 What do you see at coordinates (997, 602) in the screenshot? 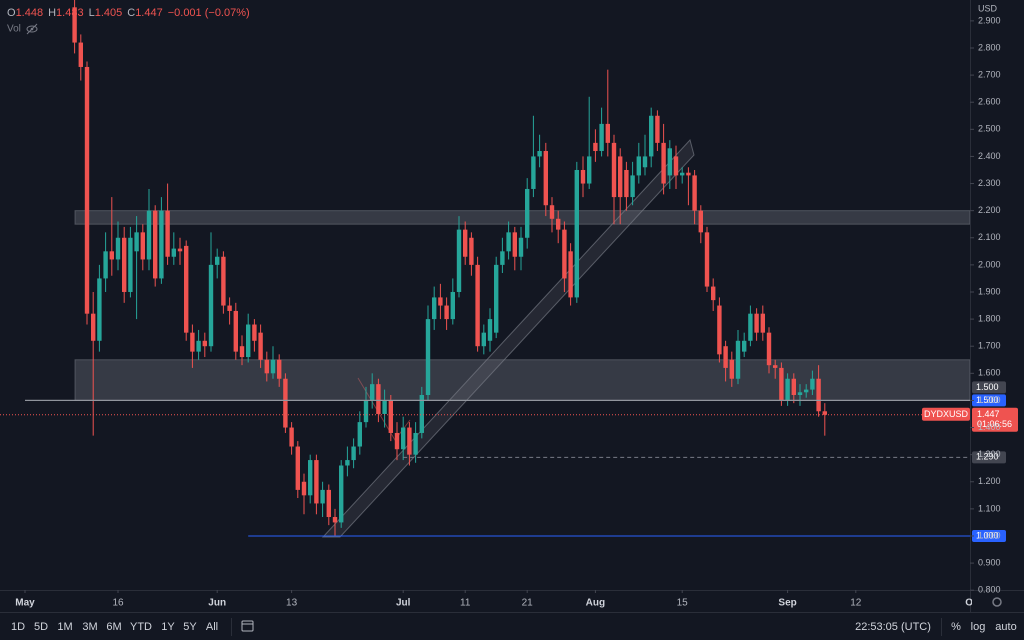
I see `settings-icon` at bounding box center [997, 602].